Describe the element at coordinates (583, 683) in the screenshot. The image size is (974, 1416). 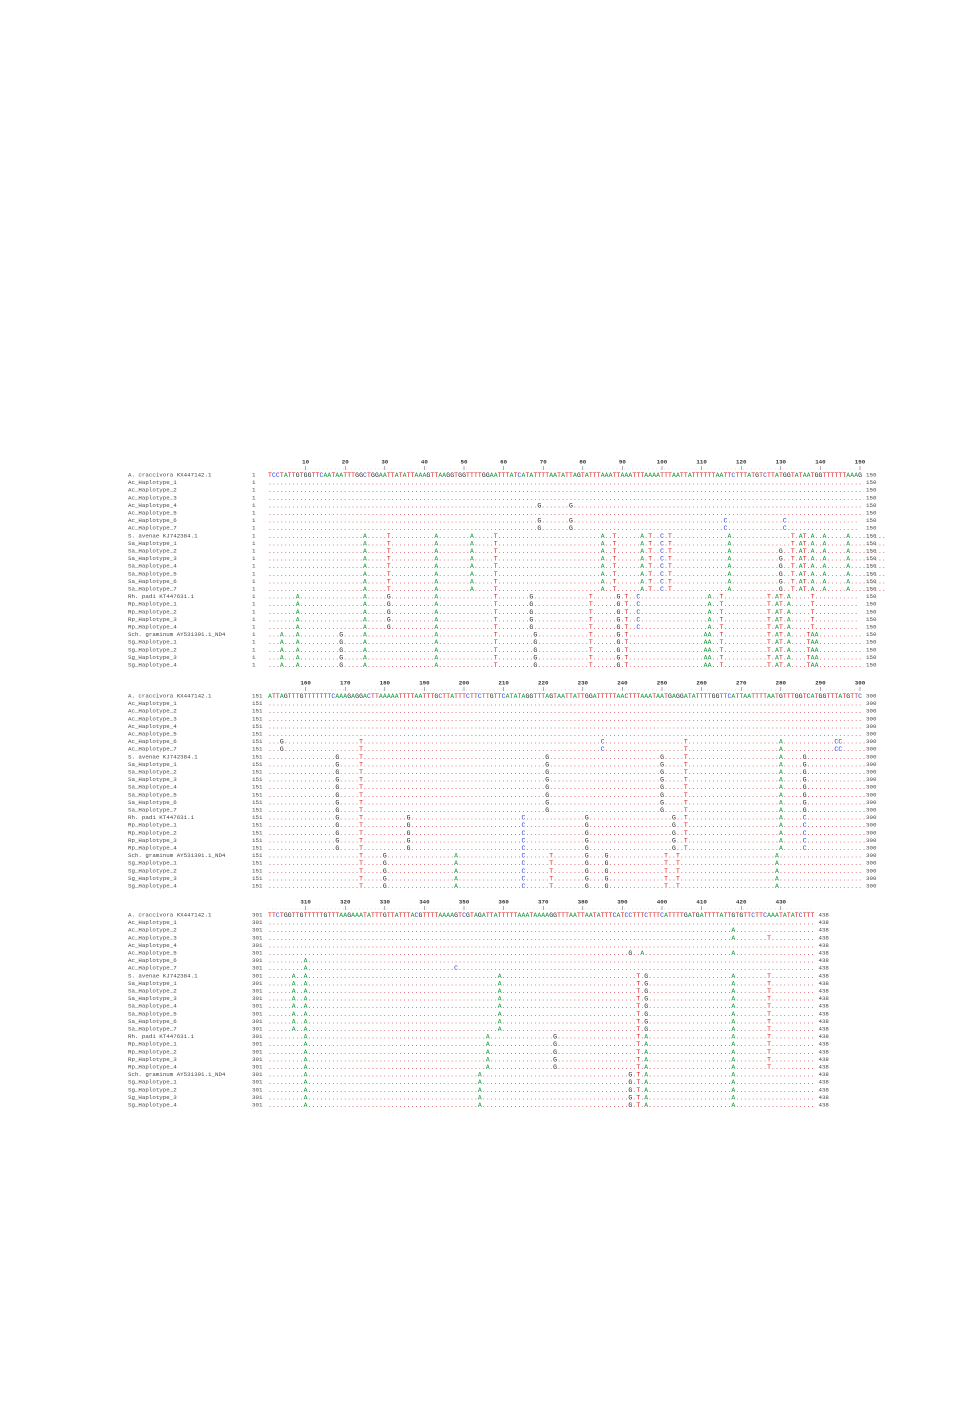
I see `ruler-label: 230` at that location.